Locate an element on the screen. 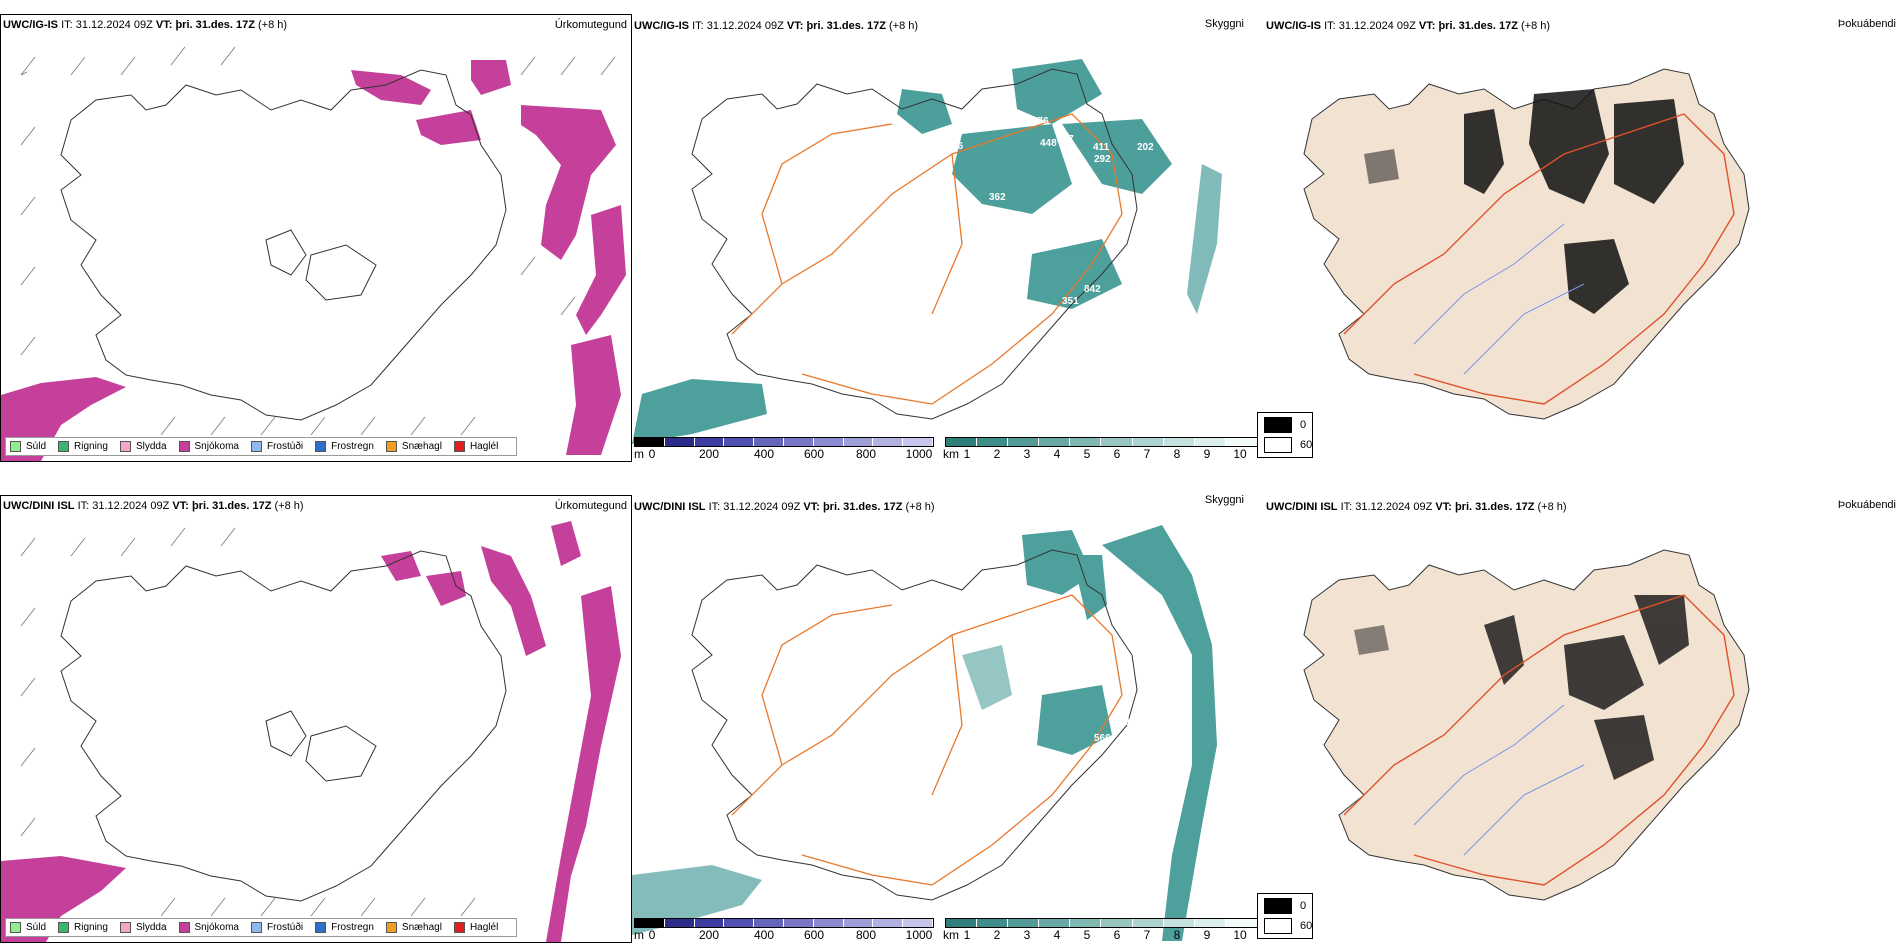  vt-value: þri. 31.des. 17Z is located at coordinates (215, 25).